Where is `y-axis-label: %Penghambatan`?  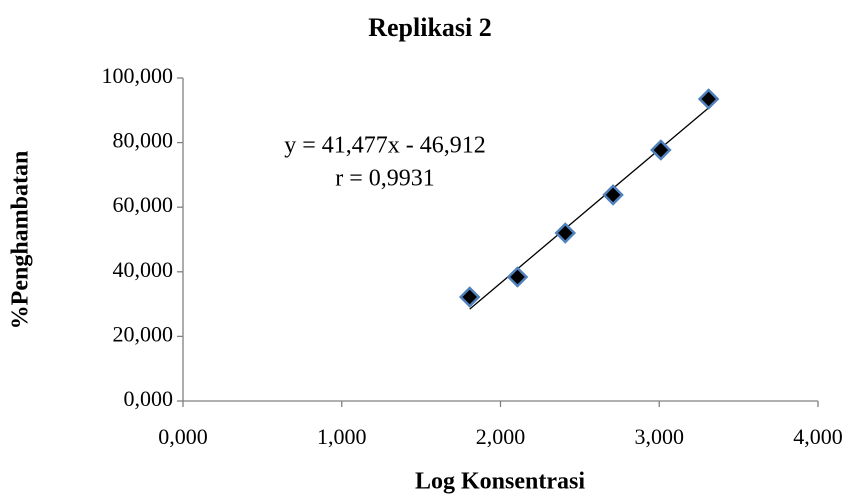
y-axis-label: %Penghambatan is located at coordinates (21, 240).